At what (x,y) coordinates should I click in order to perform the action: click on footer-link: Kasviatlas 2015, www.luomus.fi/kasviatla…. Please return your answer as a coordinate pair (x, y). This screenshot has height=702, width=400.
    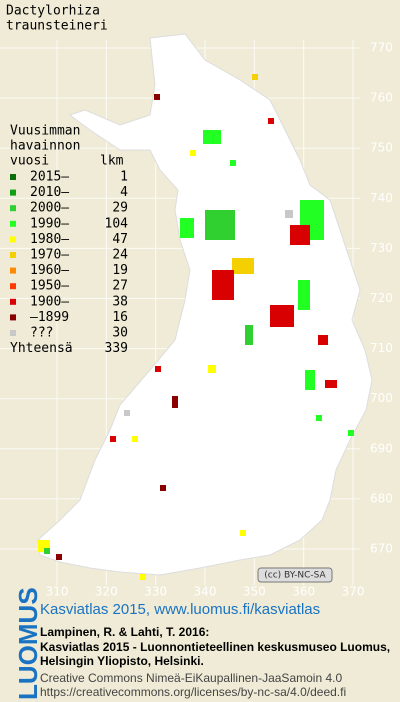
    Looking at the image, I should click on (180, 609).